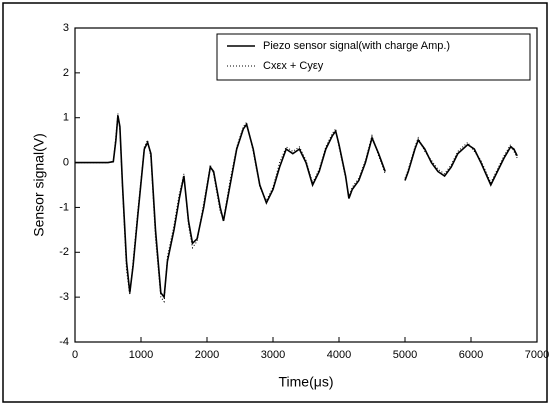 The height and width of the screenshot is (405, 550). I want to click on x-tick-label: 0, so click(75, 355).